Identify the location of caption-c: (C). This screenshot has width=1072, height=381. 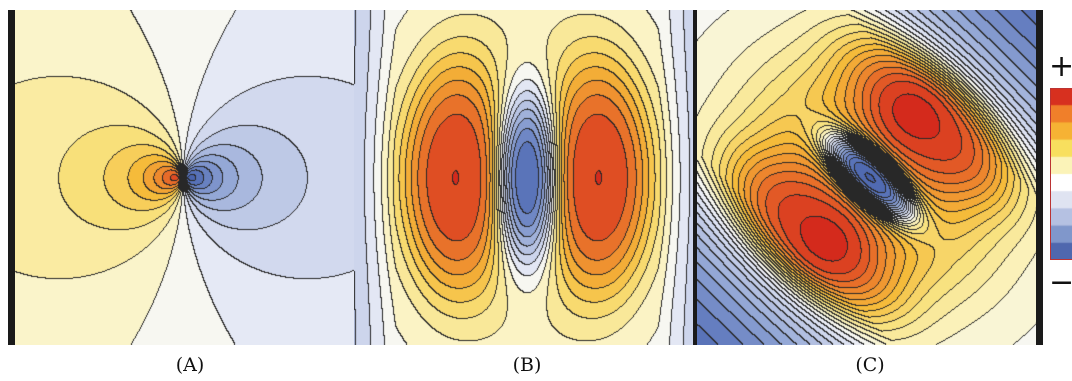
(870, 365).